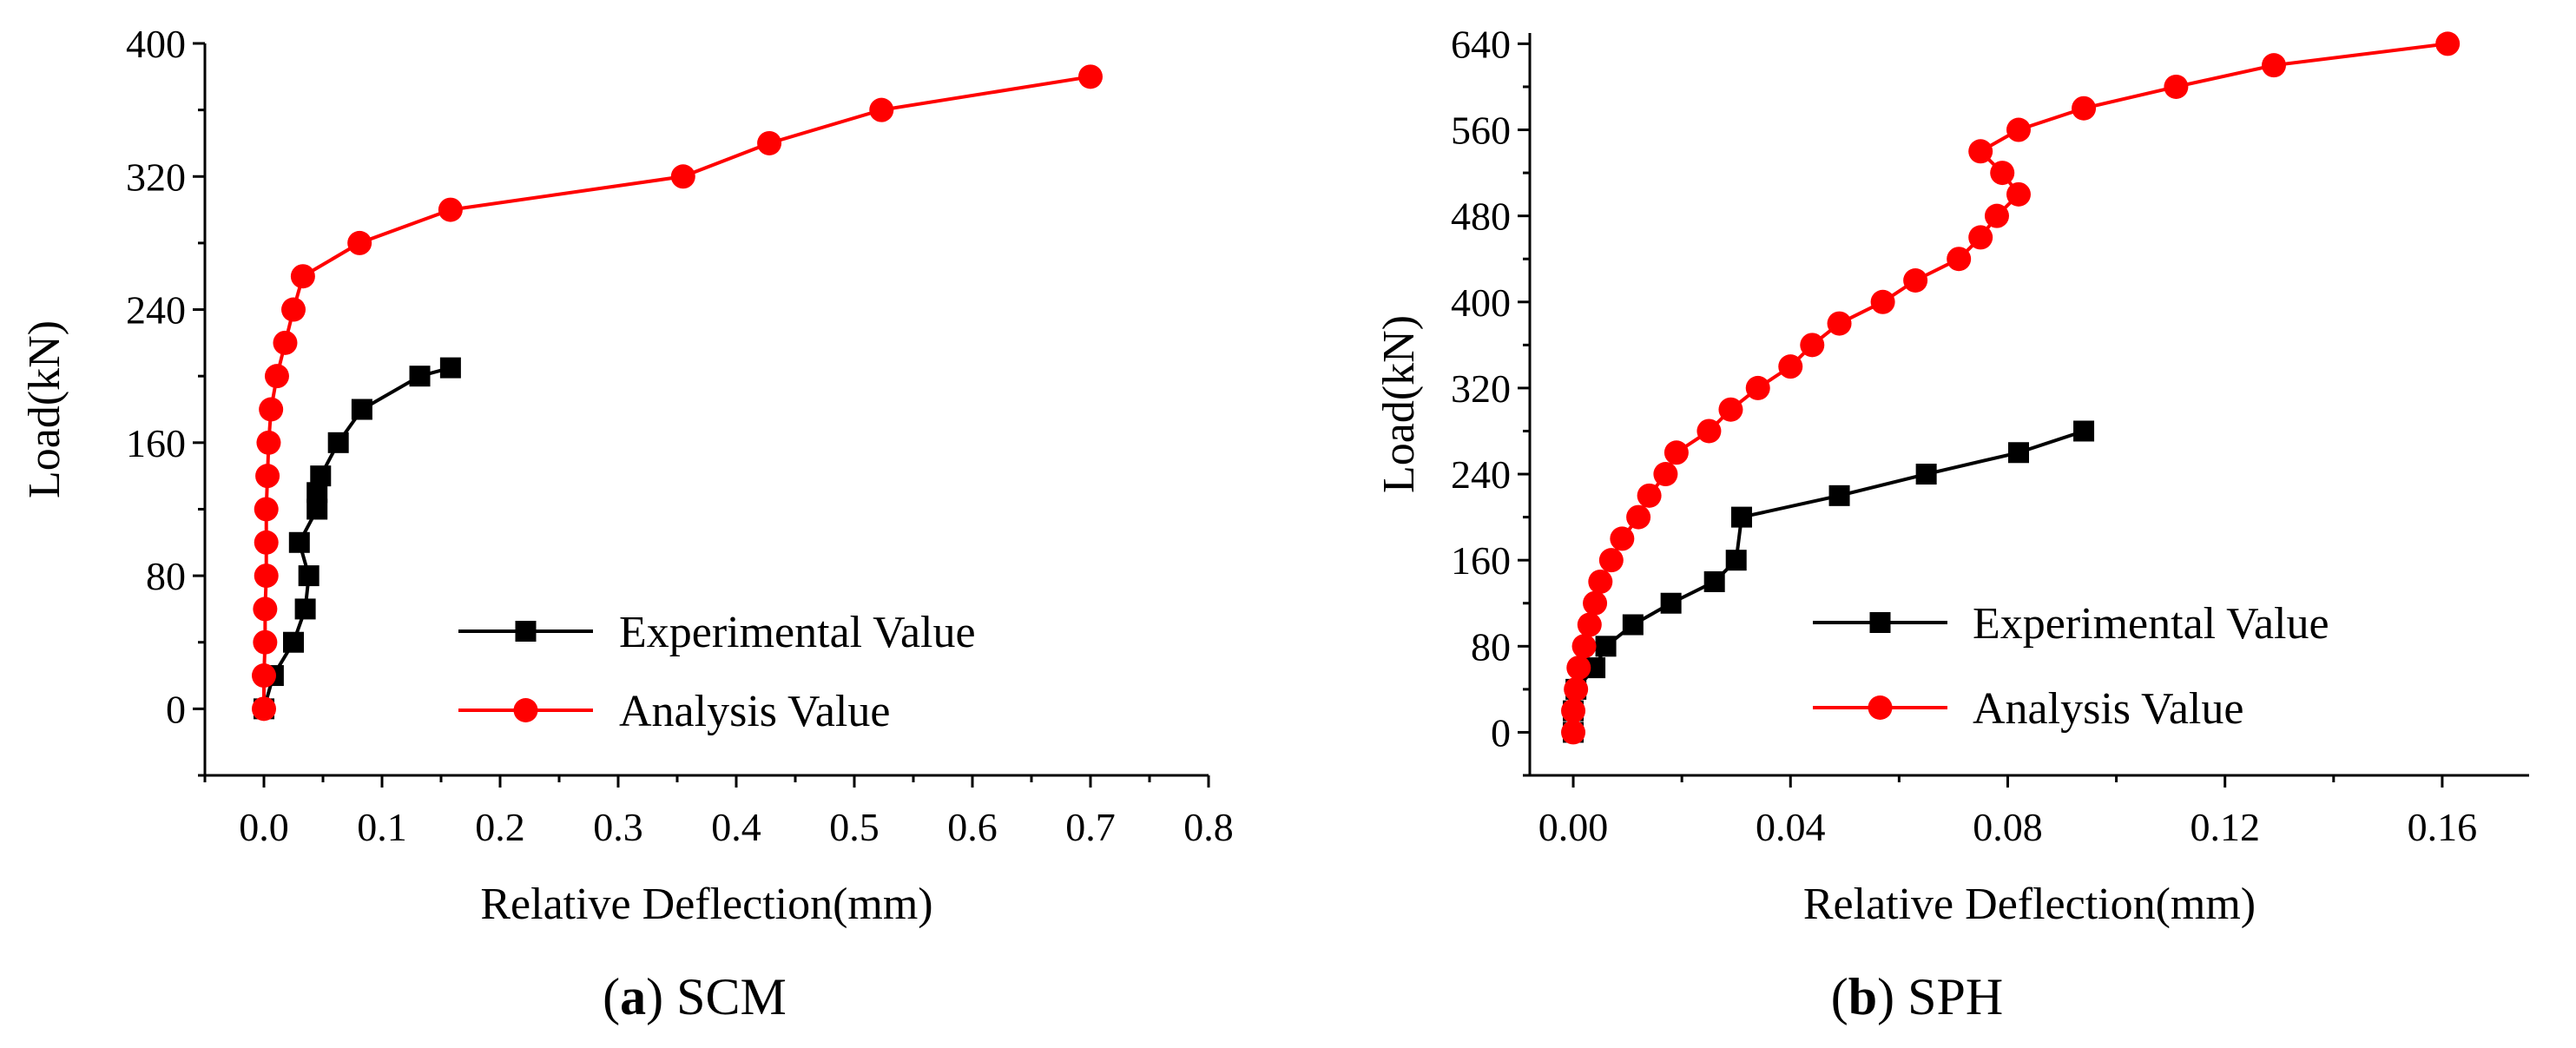 This screenshot has width=2576, height=1048. I want to click on y-tick-label: 80, so click(1491, 646).